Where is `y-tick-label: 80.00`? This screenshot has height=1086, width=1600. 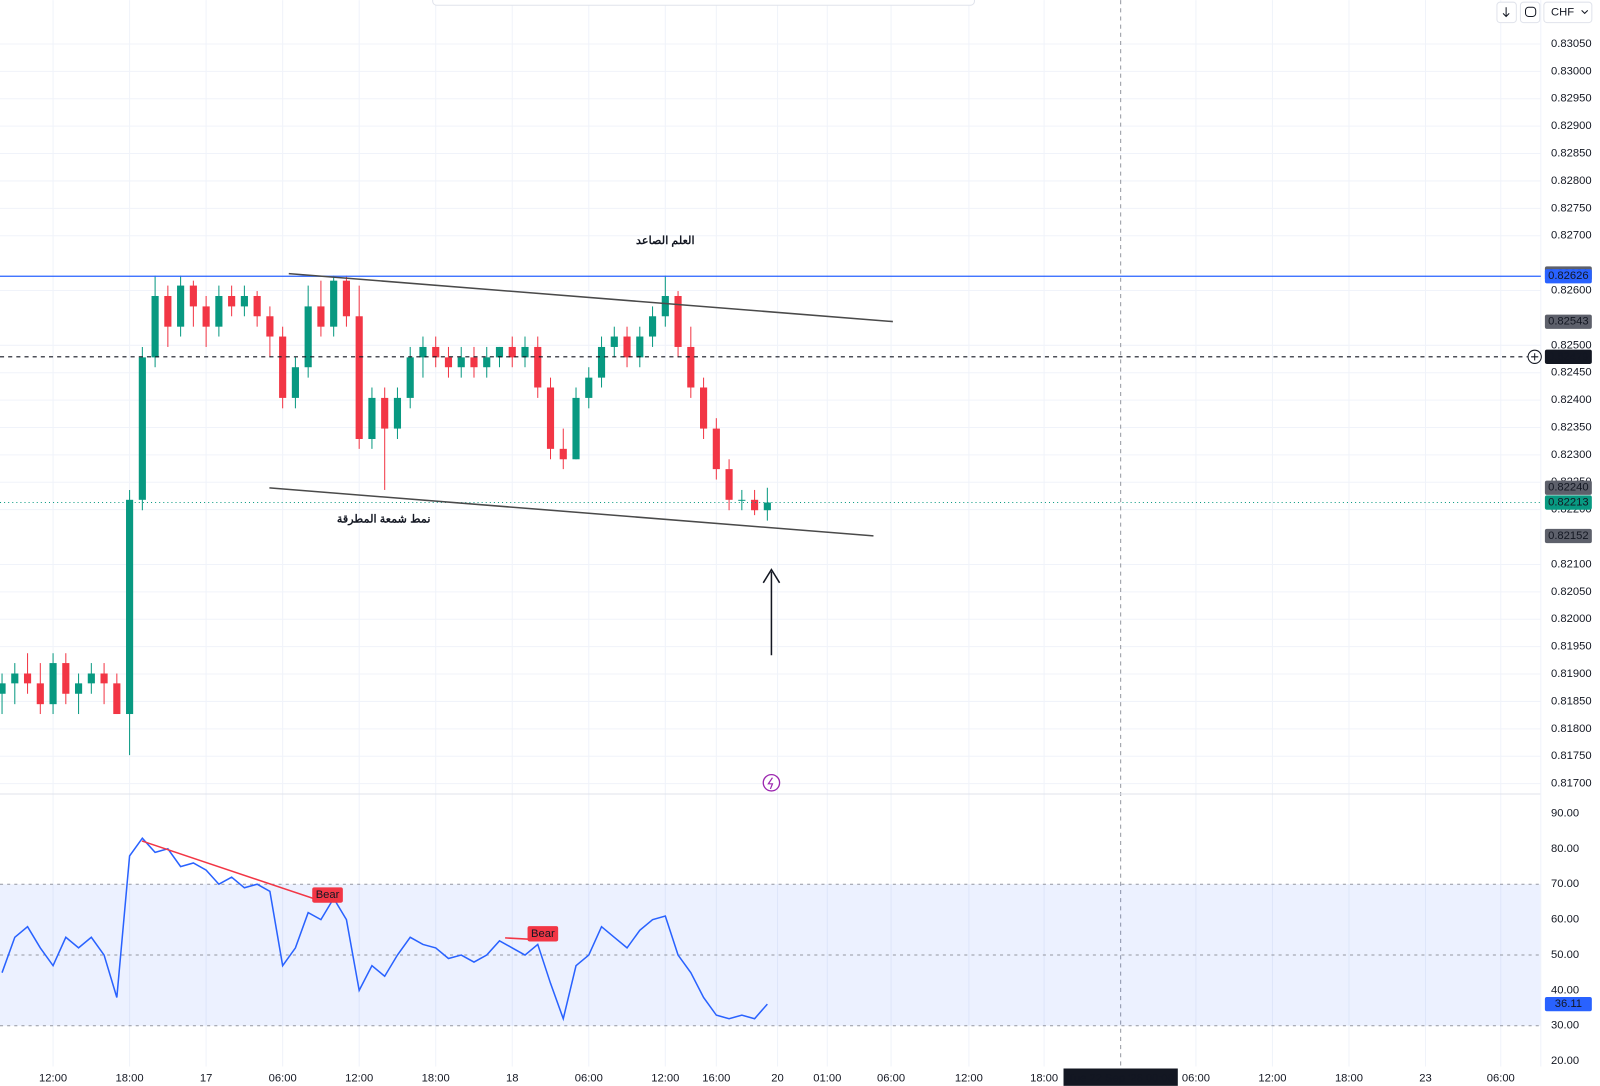
y-tick-label: 80.00 is located at coordinates (1565, 849).